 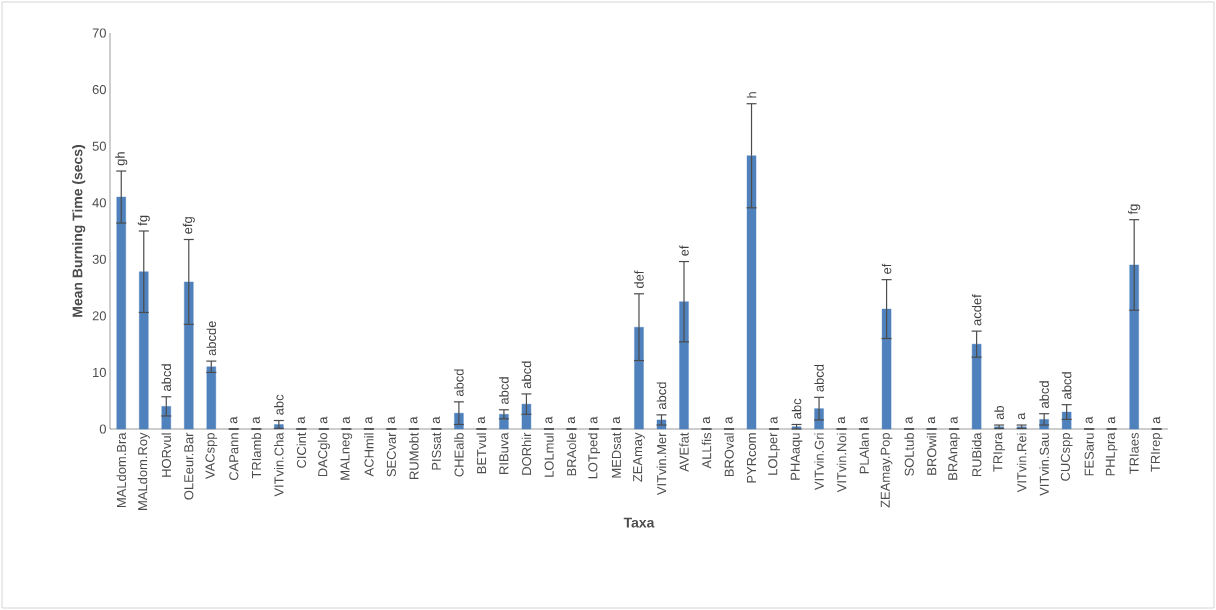 What do you see at coordinates (639, 522) in the screenshot?
I see `x-axis-title: Taxa` at bounding box center [639, 522].